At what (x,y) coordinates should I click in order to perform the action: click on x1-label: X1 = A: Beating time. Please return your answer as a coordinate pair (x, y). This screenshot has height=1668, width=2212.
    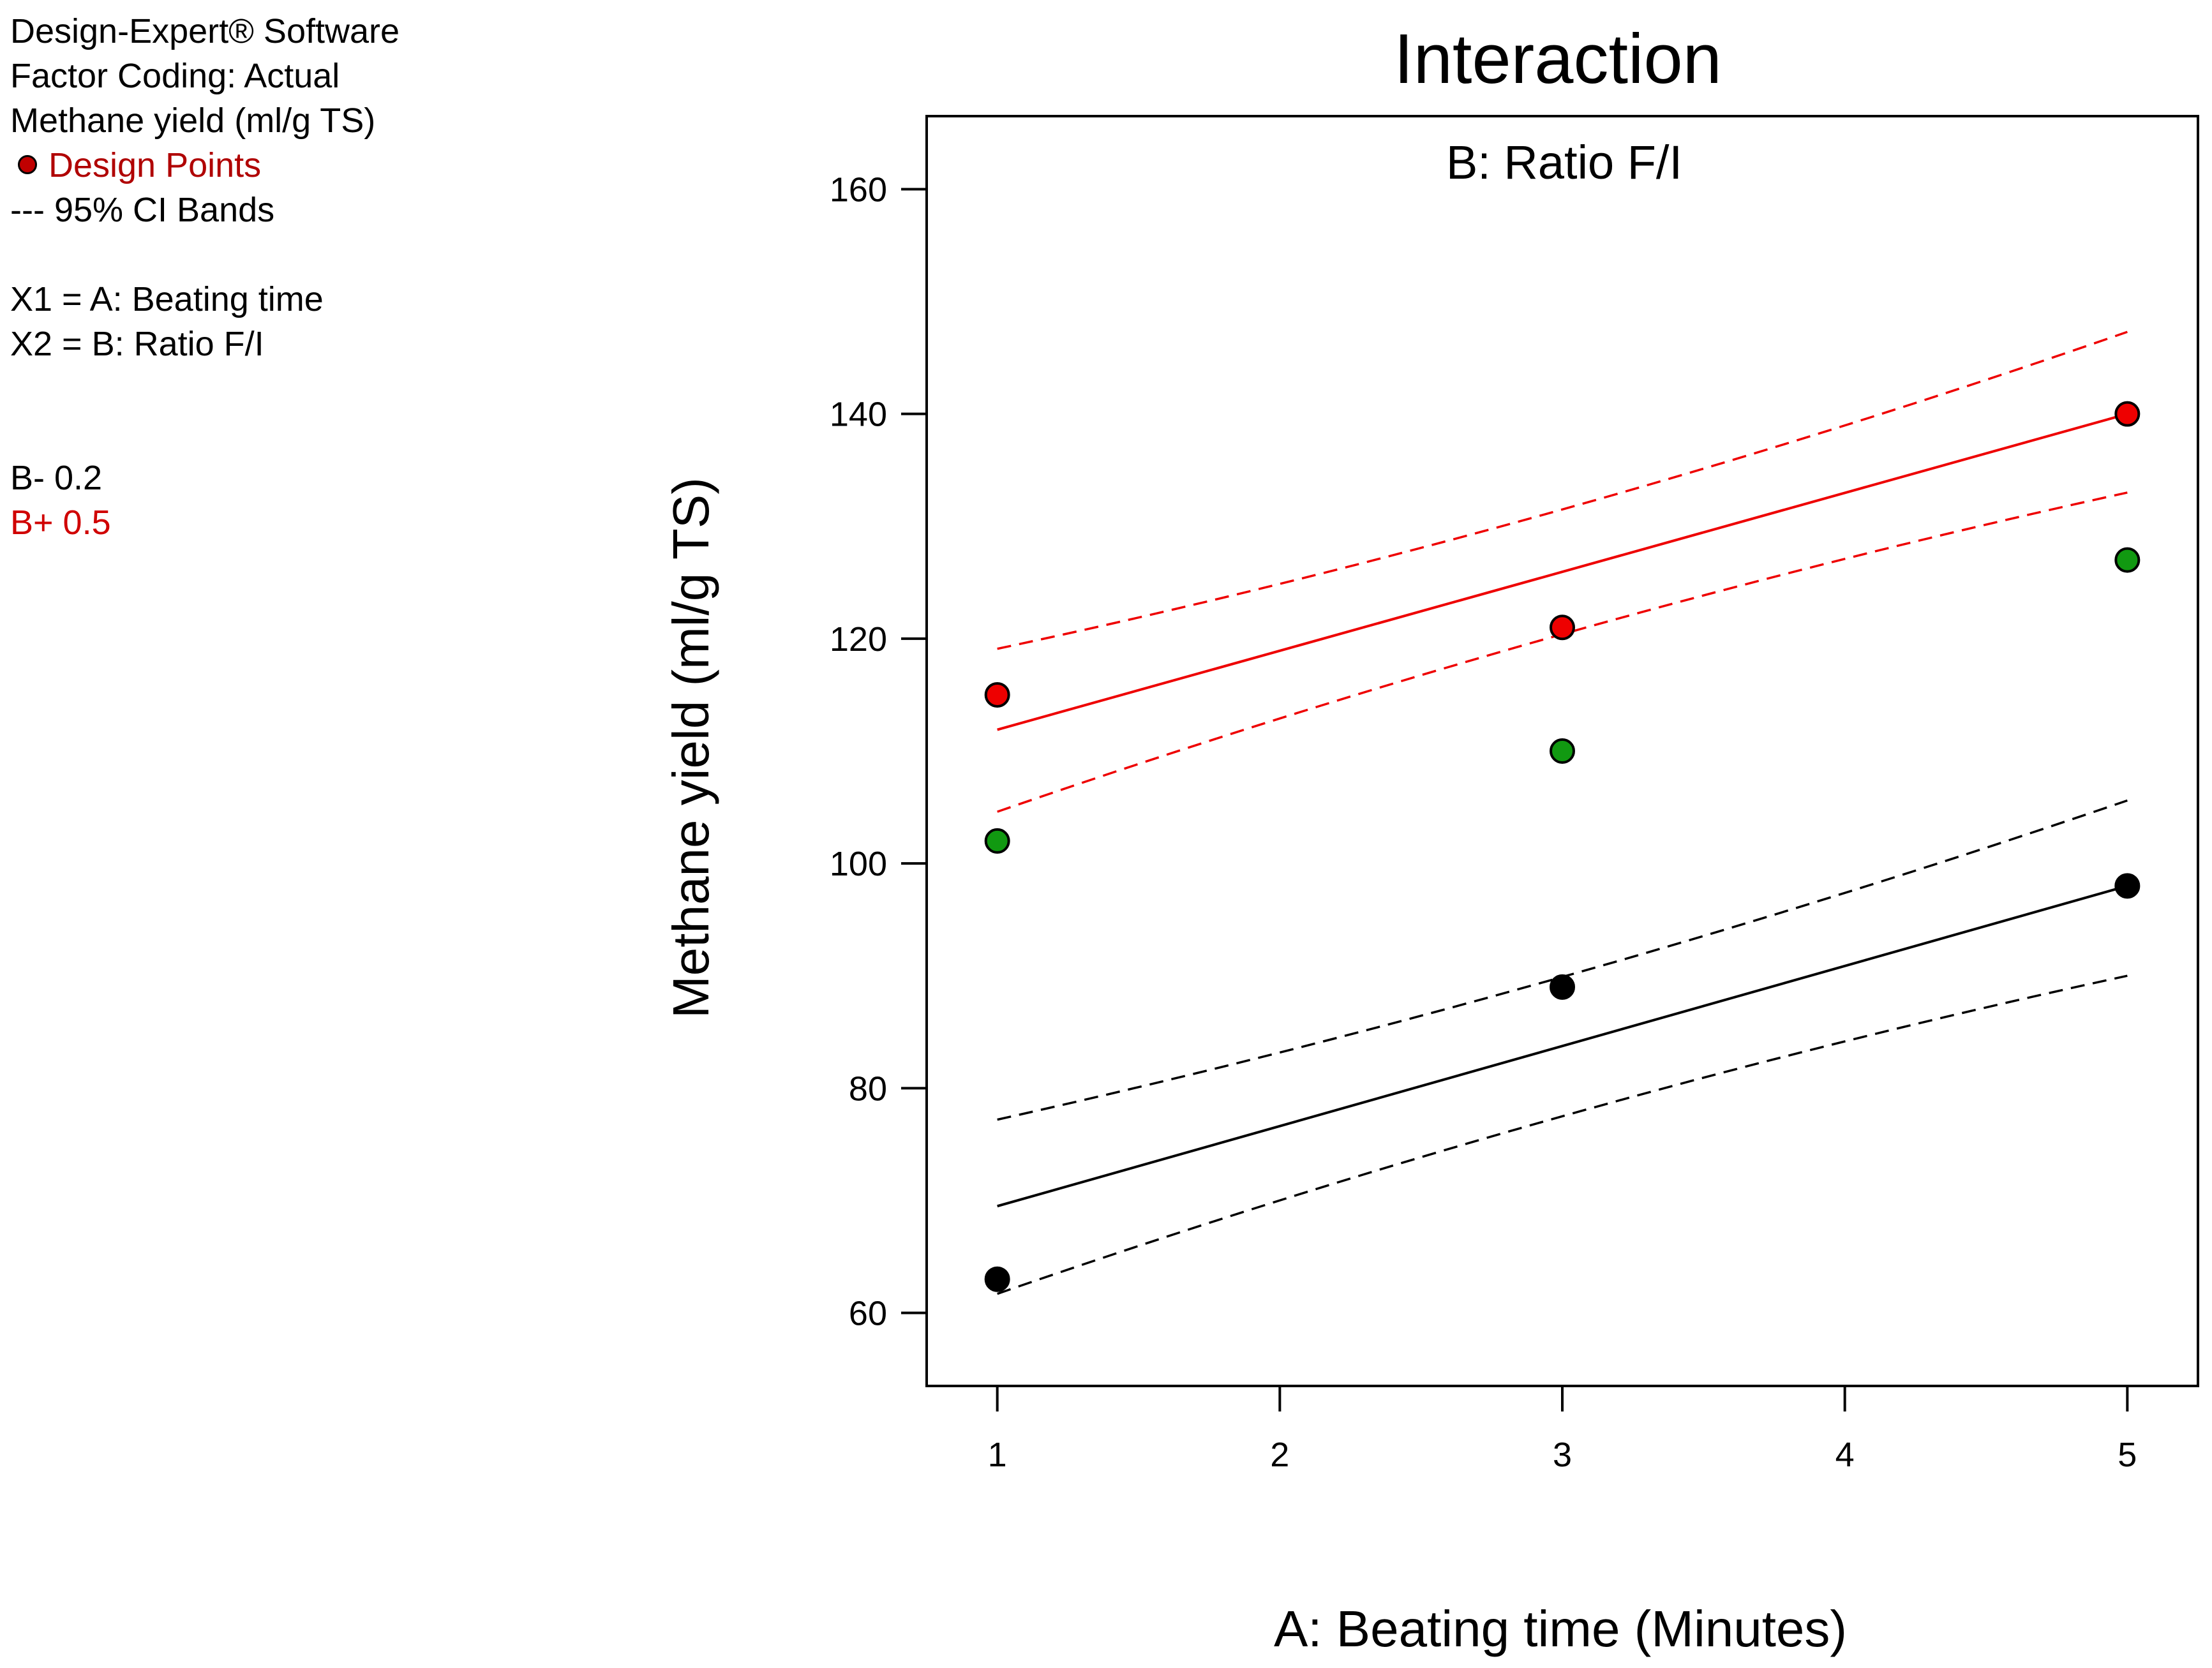
    Looking at the image, I should click on (167, 299).